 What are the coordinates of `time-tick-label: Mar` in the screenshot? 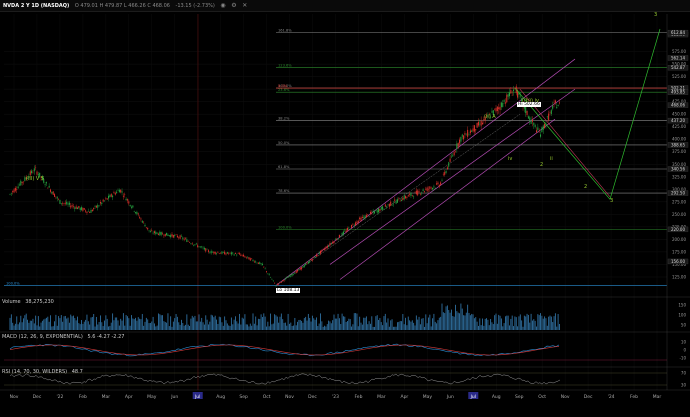 It's located at (657, 397).